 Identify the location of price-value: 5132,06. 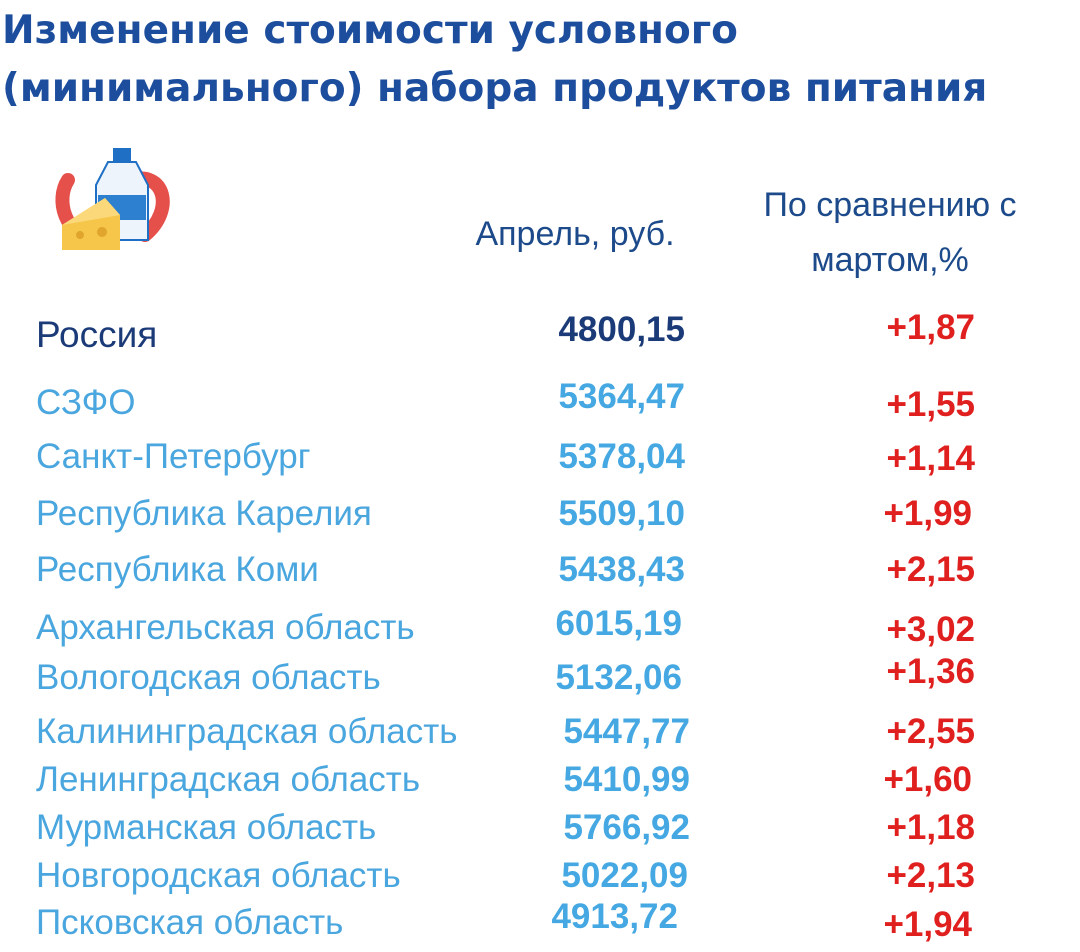
(618, 677).